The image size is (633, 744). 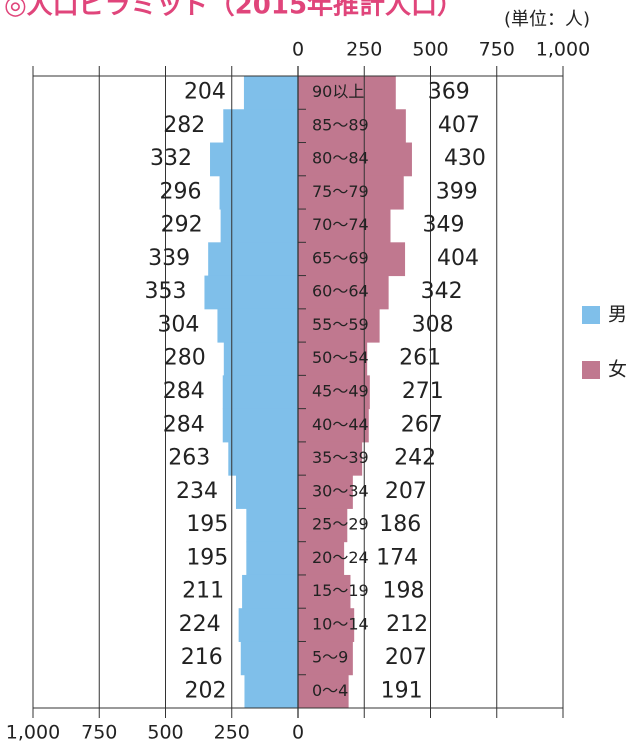 I want to click on value-label-female: 212, so click(x=407, y=624).